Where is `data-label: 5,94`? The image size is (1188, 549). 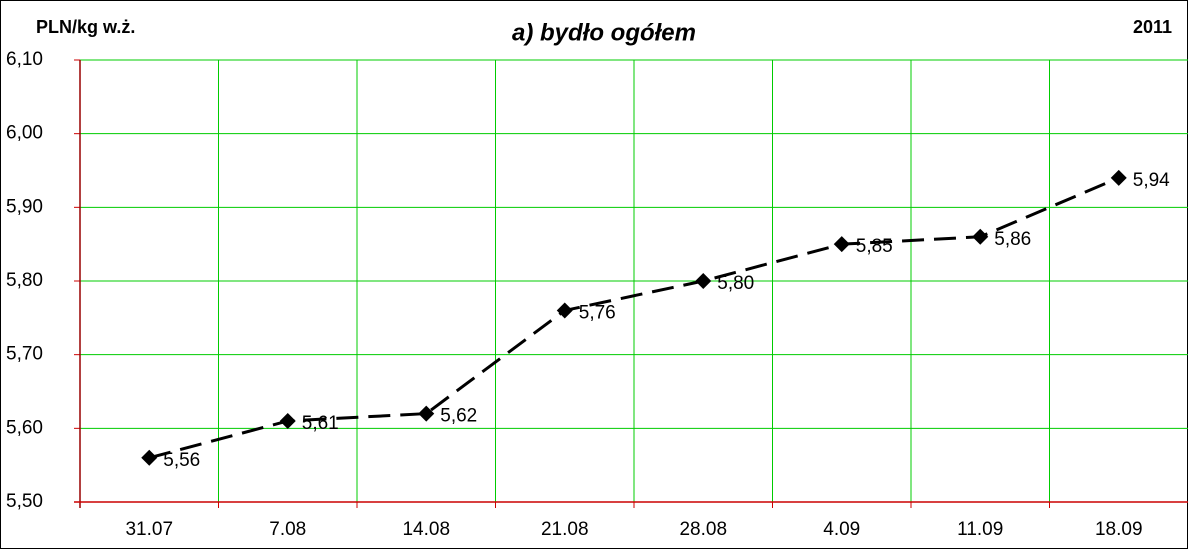 data-label: 5,94 is located at coordinates (1151, 180).